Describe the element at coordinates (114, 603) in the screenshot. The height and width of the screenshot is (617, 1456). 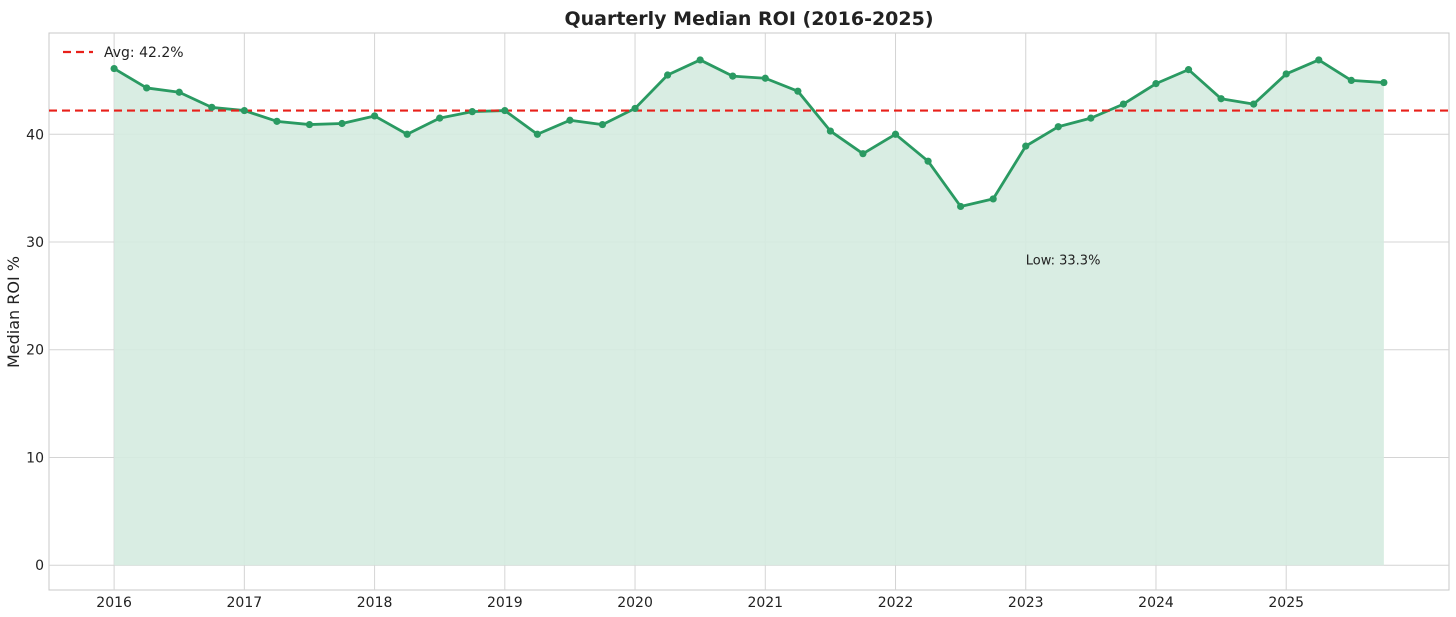
I see `x-tick-label: 2016` at that location.